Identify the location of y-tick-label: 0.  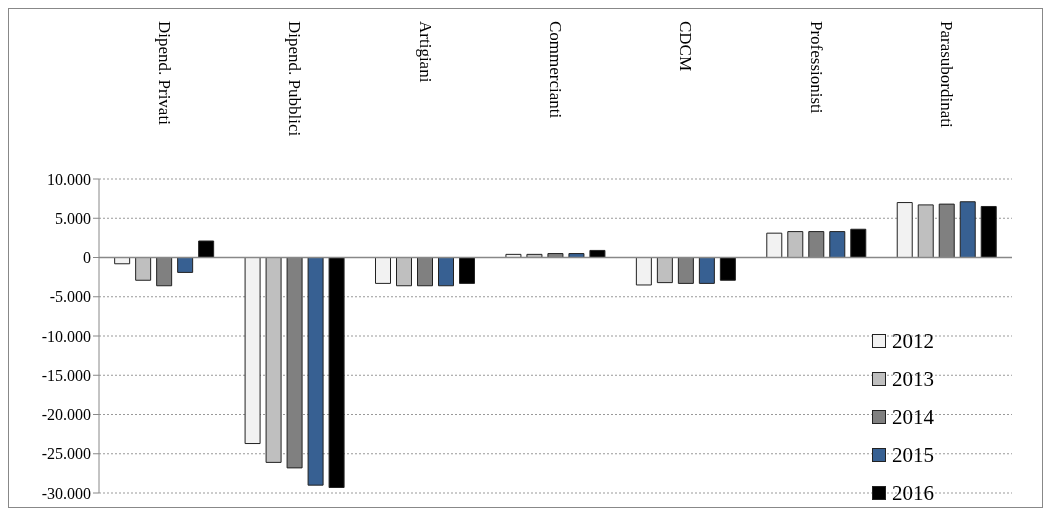
(87, 258).